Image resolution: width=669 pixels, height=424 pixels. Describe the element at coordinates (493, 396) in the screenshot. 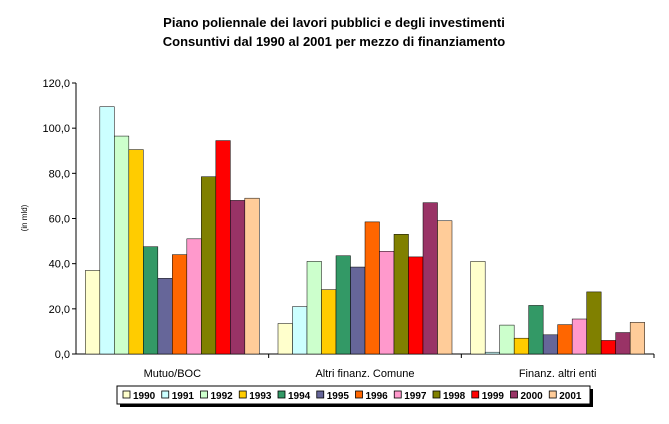

I see `legend-label-1999: 1999` at that location.